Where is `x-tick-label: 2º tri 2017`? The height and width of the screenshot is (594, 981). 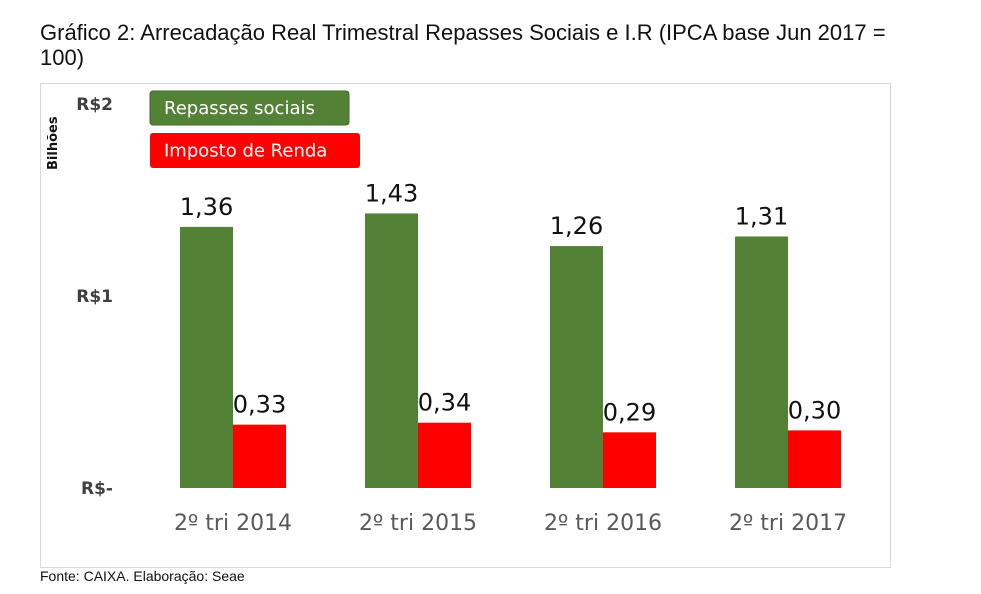
x-tick-label: 2º tri 2017 is located at coordinates (788, 523).